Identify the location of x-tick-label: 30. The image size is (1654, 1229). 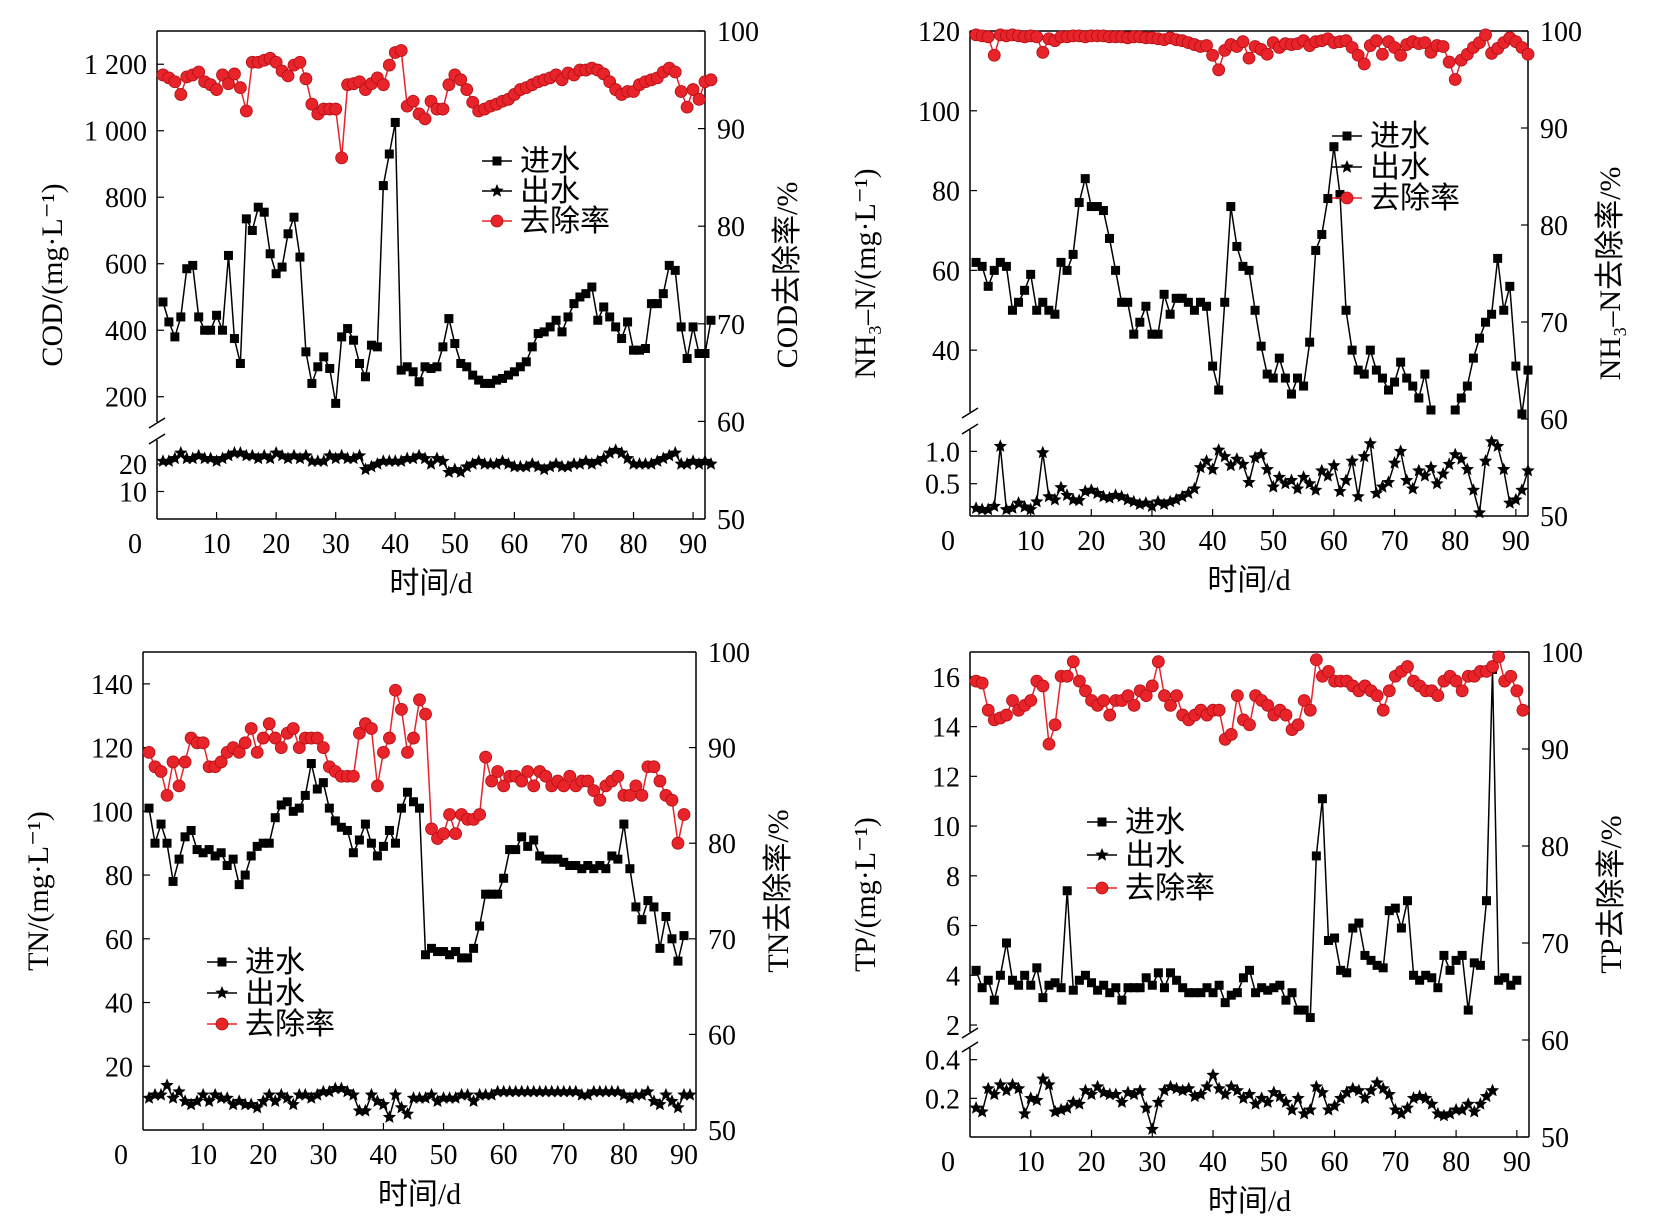
(336, 544).